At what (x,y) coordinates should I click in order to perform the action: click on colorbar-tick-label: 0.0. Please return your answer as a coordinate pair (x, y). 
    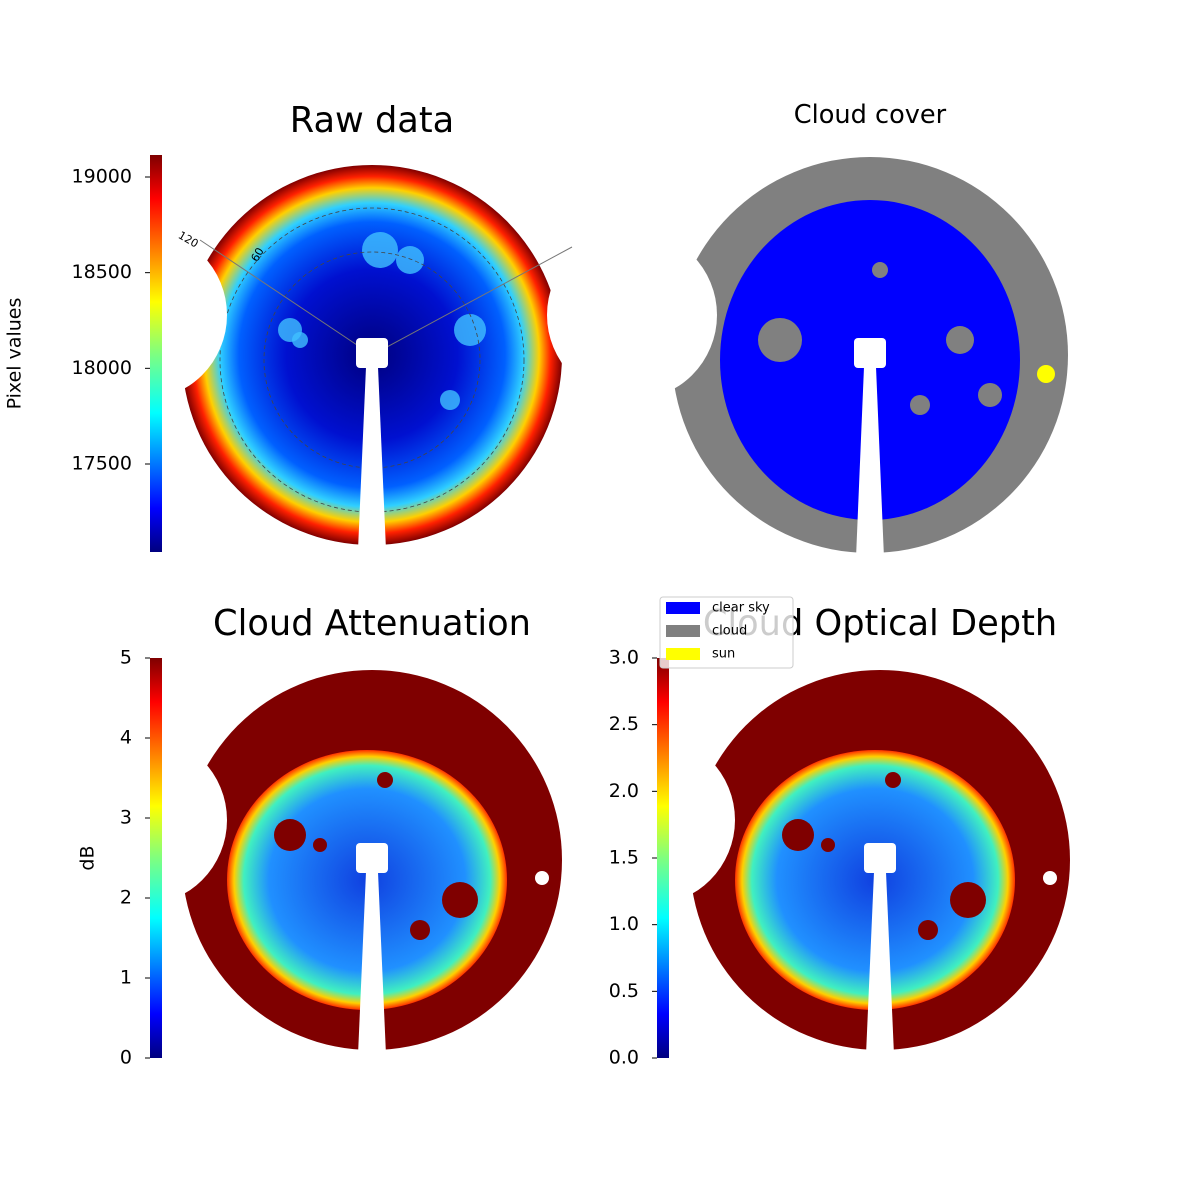
    Looking at the image, I should click on (624, 1058).